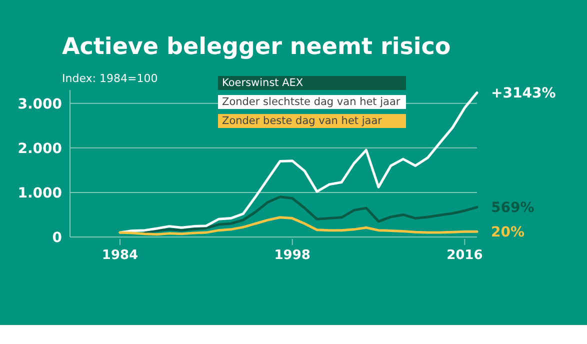 Image resolution: width=587 pixels, height=344 pixels. Describe the element at coordinates (40, 104) in the screenshot. I see `y-tick-label: 3.000` at that location.